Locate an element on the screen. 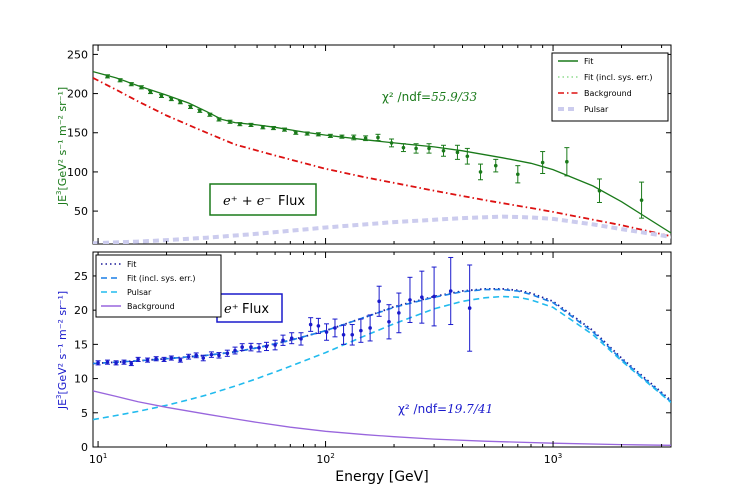 This screenshot has width=747, height=498. y-tick-label: 20 is located at coordinates (81, 310).